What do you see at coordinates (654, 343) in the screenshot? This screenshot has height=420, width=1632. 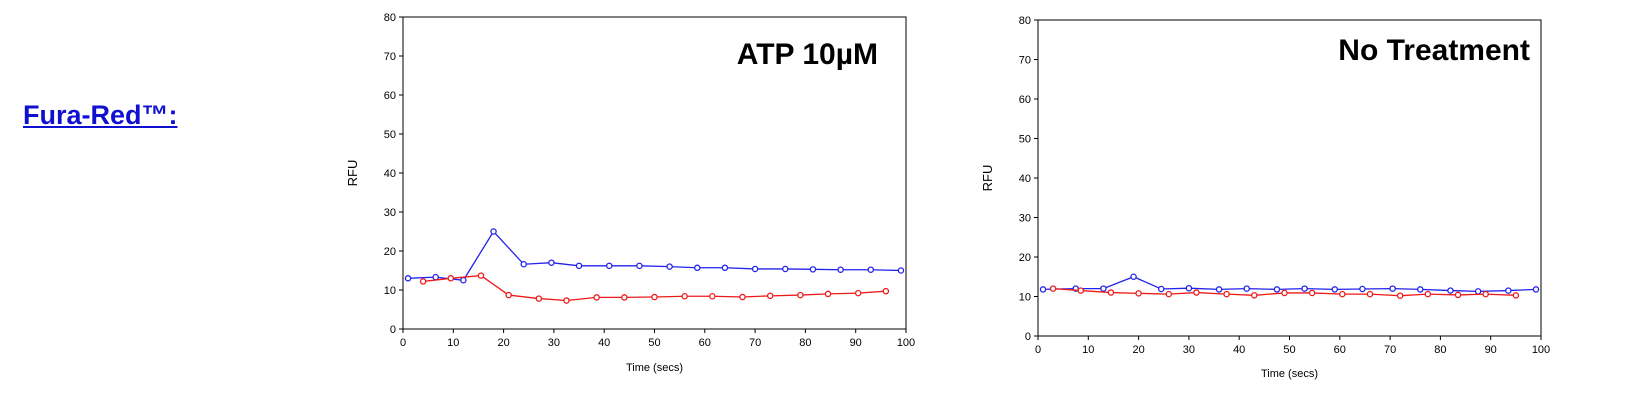 I see `chart0-x-tick-label: 50` at bounding box center [654, 343].